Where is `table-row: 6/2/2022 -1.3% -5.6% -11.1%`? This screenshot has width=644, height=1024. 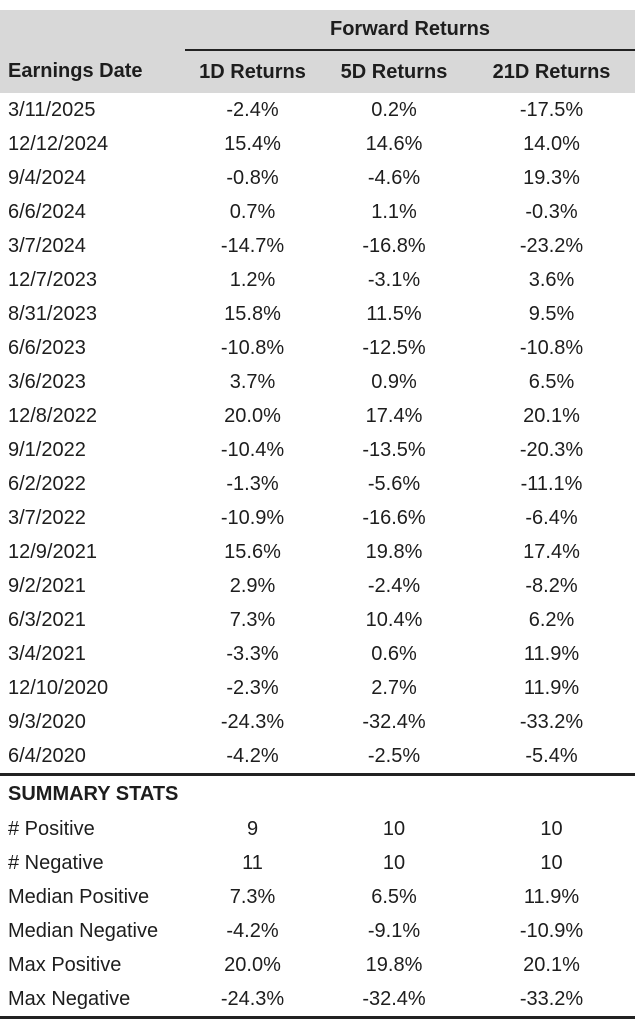
table-row: 6/2/2022 -1.3% -5.6% -11.1% is located at coordinates (317, 484).